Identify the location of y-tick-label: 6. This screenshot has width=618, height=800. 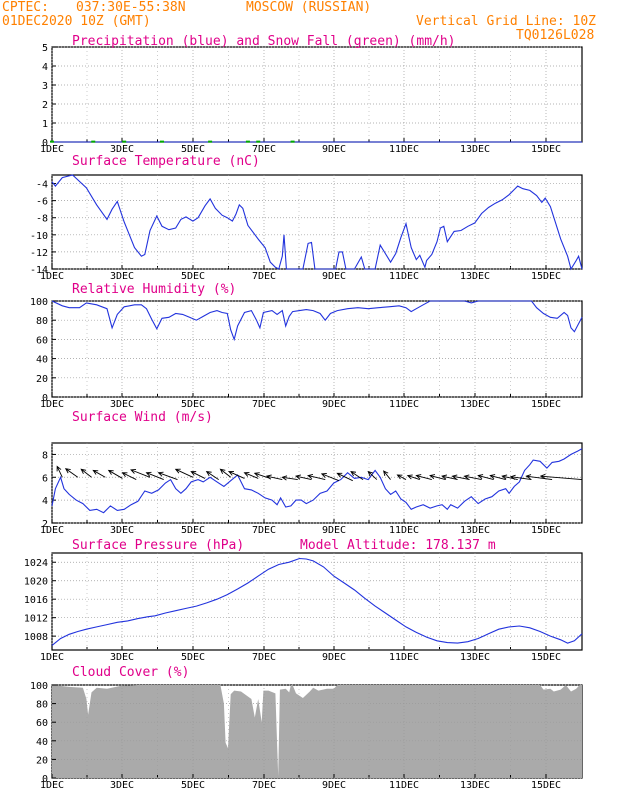
(45, 478).